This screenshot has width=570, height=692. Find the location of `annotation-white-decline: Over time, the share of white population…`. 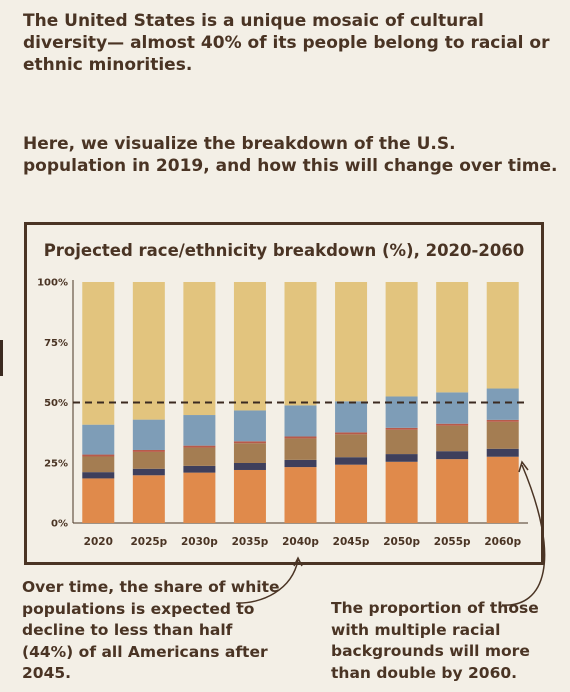

annotation-white-decline: Over time, the share of white population… is located at coordinates (151, 630).